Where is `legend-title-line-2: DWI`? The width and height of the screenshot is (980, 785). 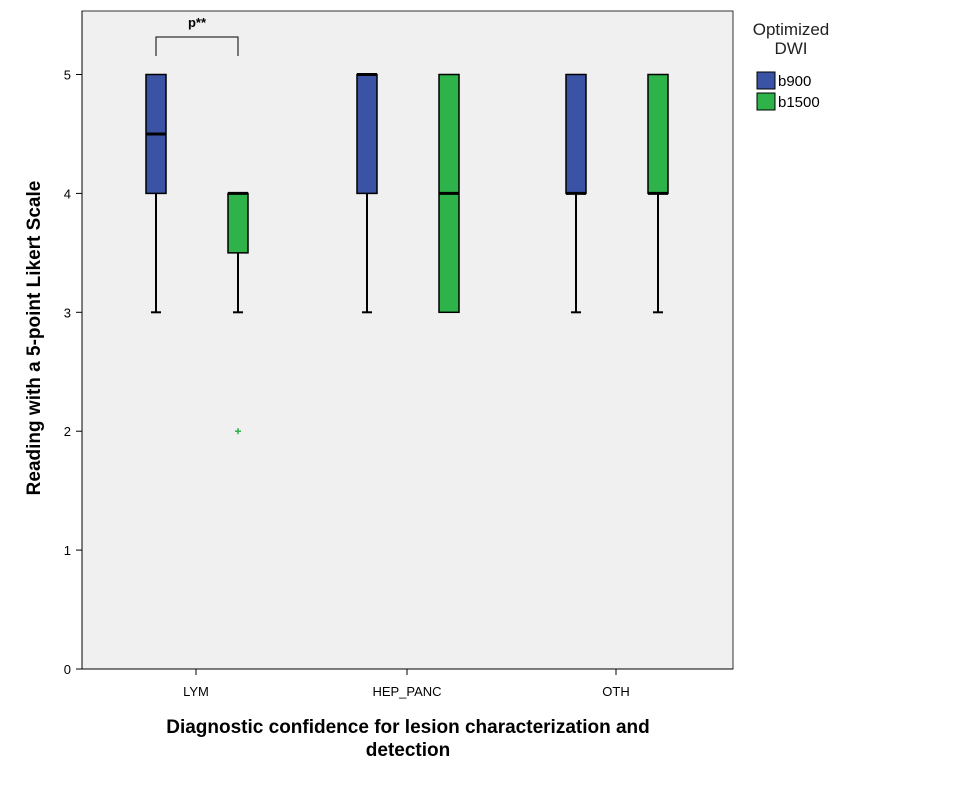 legend-title-line-2: DWI is located at coordinates (790, 48).